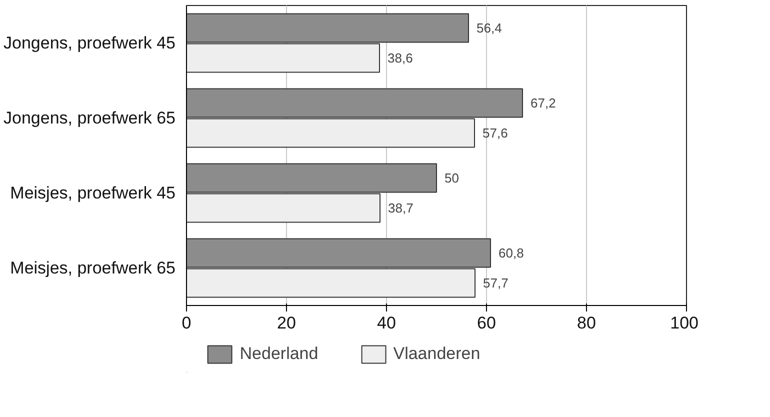  Describe the element at coordinates (93, 193) in the screenshot. I see `y-tick-label: Meisjes, proefwerk 45` at that location.